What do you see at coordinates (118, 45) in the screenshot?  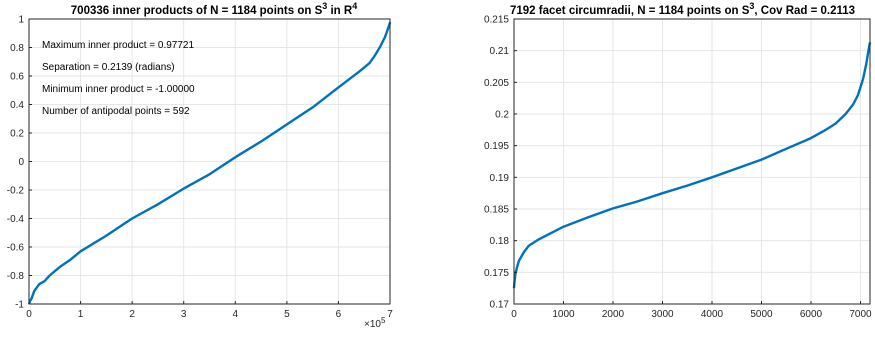 I see `annotation-max-inner-product: Maximum inner product = 0.97721` at bounding box center [118, 45].